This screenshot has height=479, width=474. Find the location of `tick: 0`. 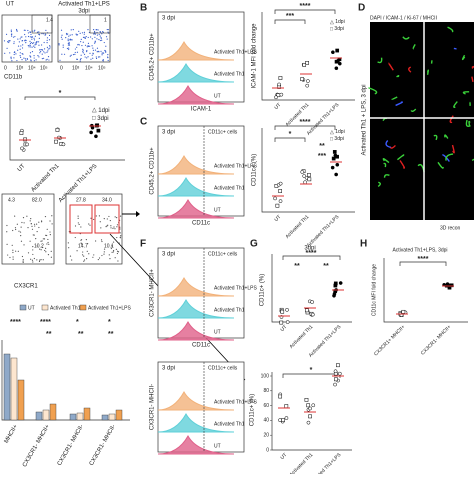

tick: 0 is located at coordinates (61, 68).